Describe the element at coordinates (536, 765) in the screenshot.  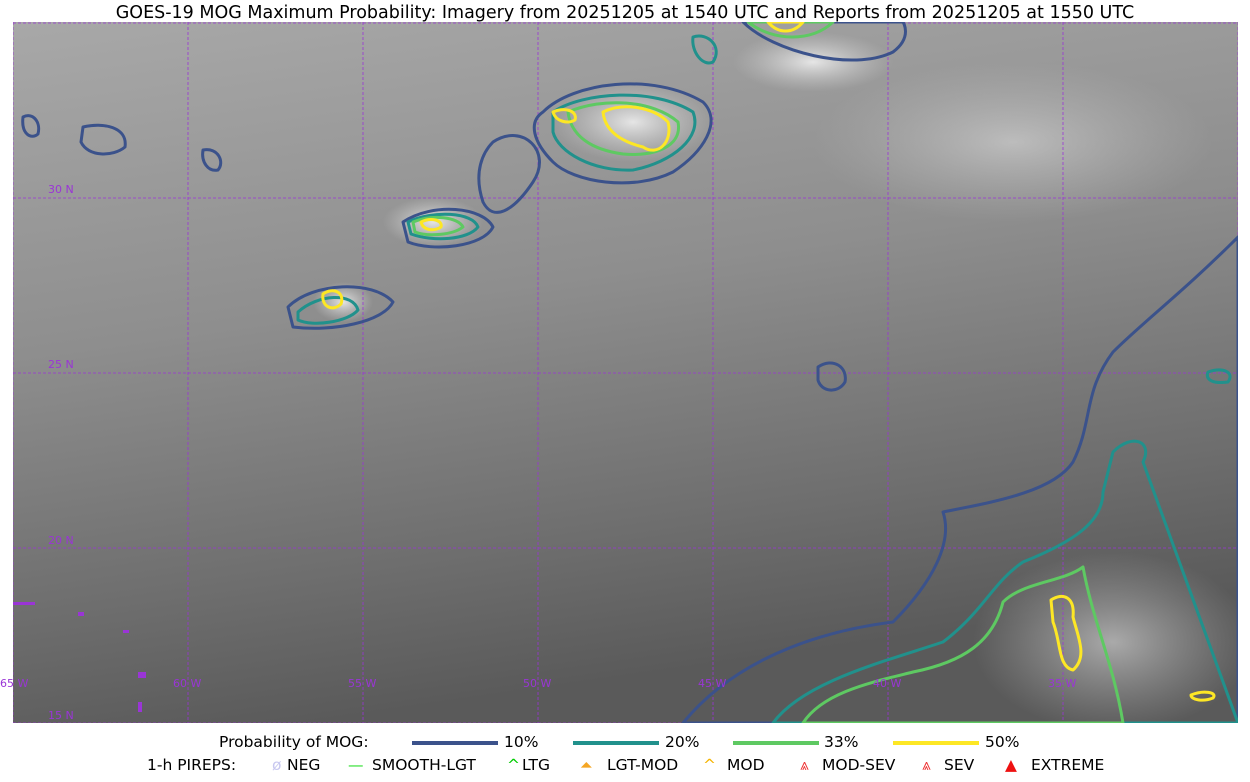
I see `legend-ltg: LTG` at that location.